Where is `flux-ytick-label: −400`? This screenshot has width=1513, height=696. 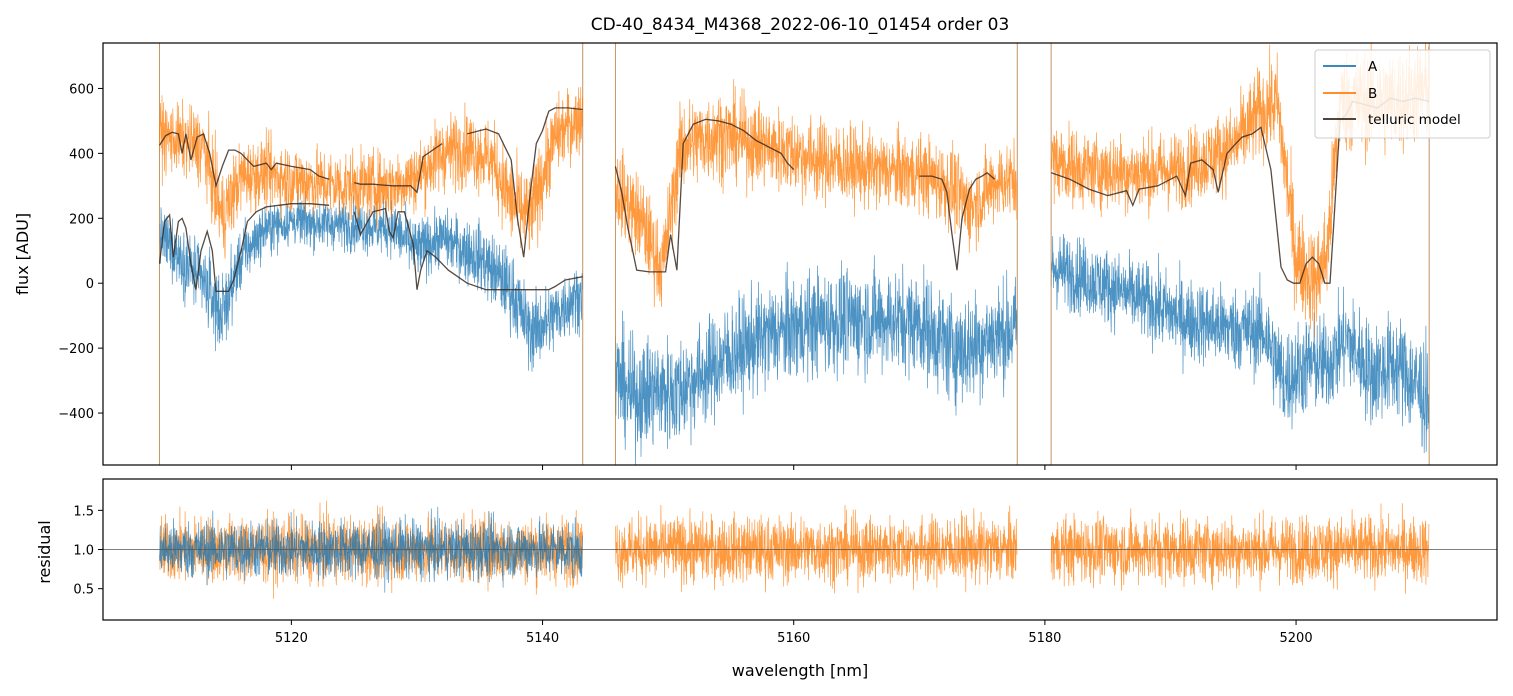
flux-ytick-label: −400 is located at coordinates (76, 414).